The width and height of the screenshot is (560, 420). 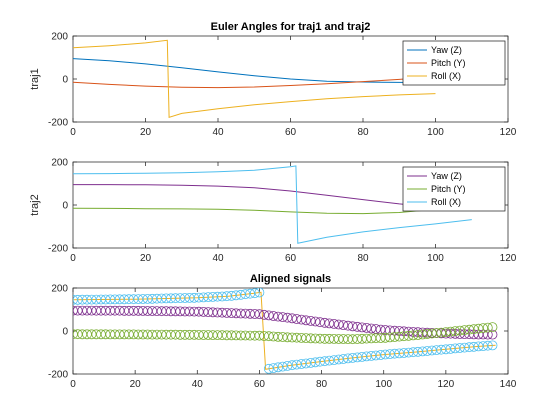 I want to click on y-axis-label: traj1, so click(x=35, y=78).